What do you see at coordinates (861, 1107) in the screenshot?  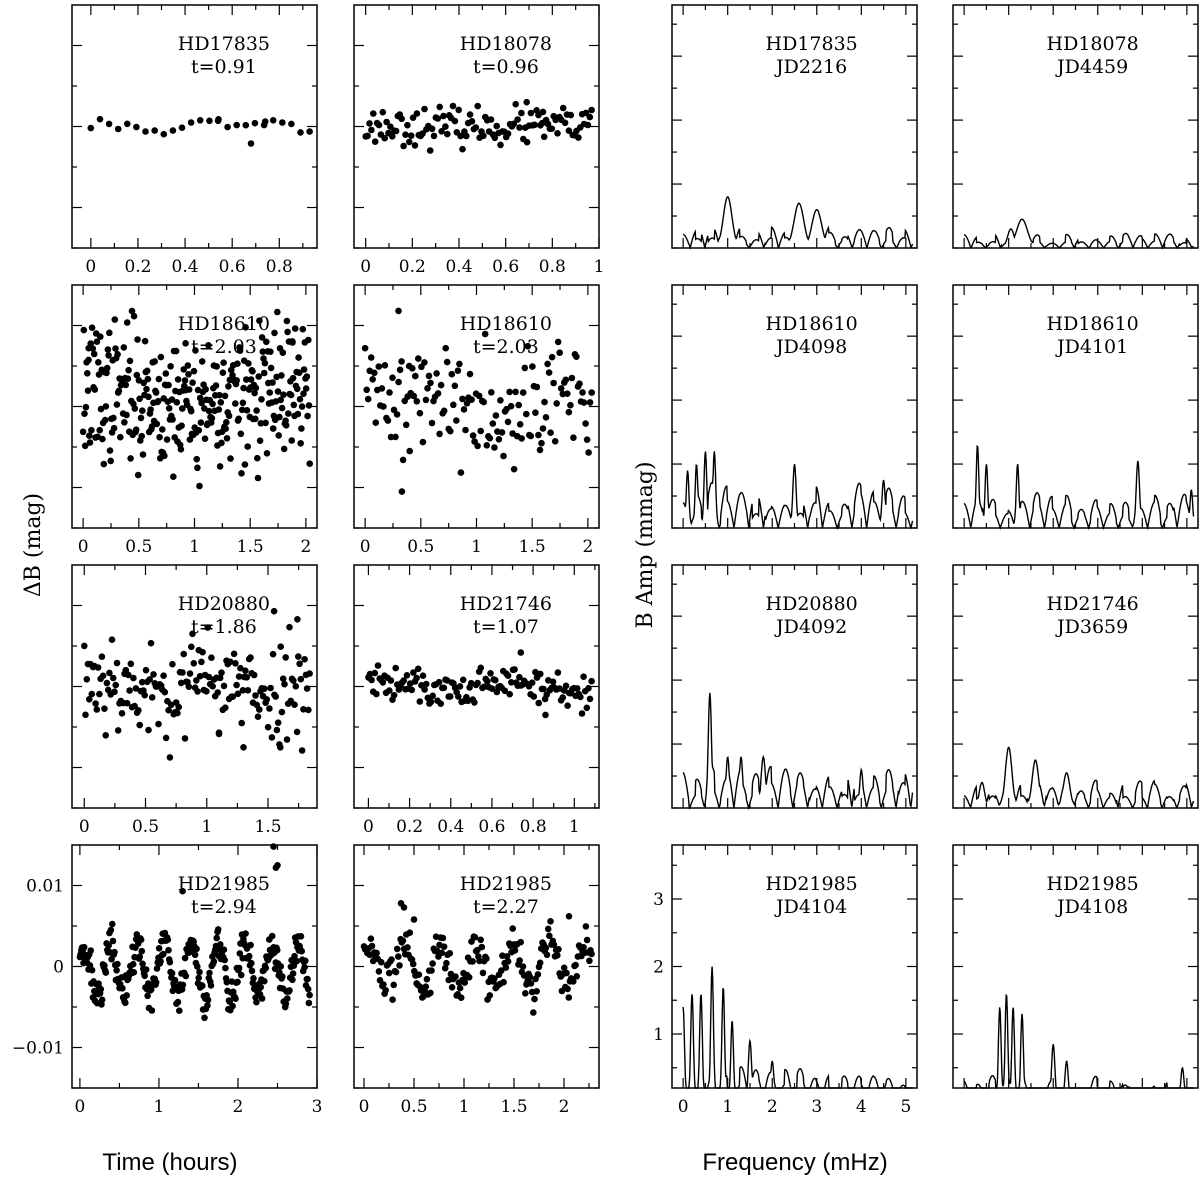 I see `x-tick-label: 4` at bounding box center [861, 1107].